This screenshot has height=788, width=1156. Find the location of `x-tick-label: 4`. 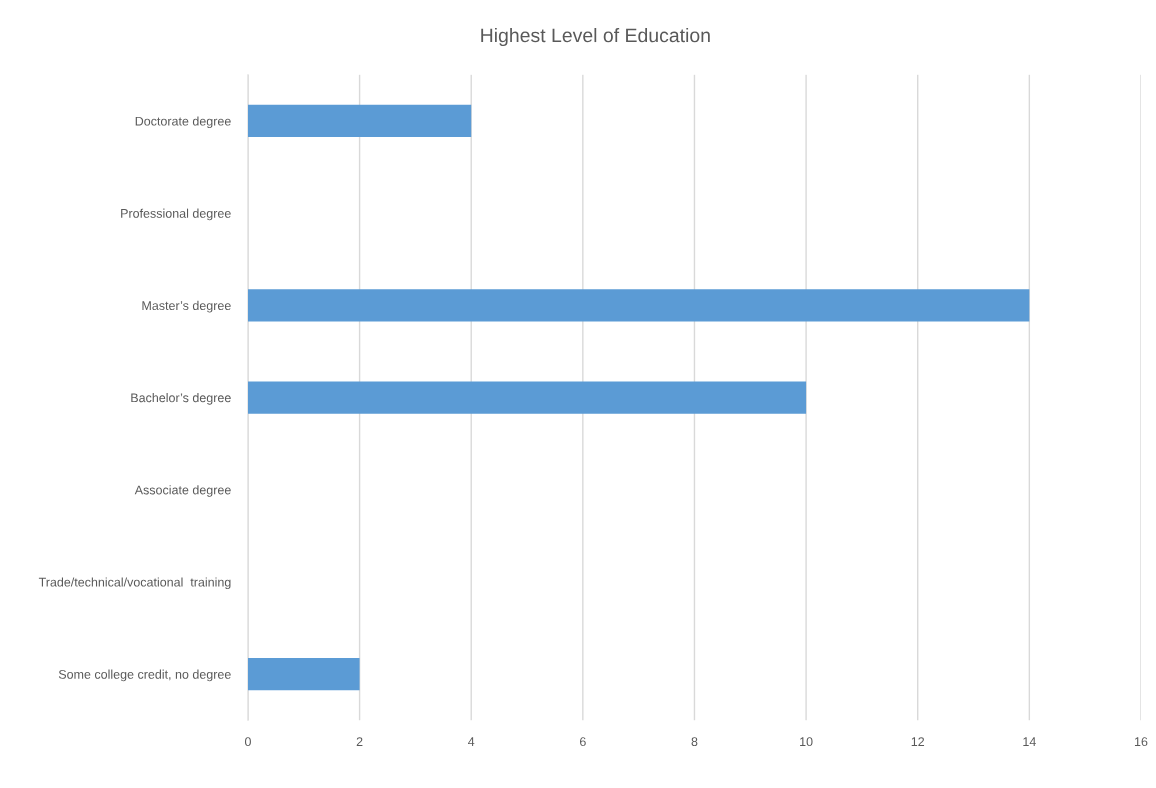

x-tick-label: 4 is located at coordinates (471, 741).